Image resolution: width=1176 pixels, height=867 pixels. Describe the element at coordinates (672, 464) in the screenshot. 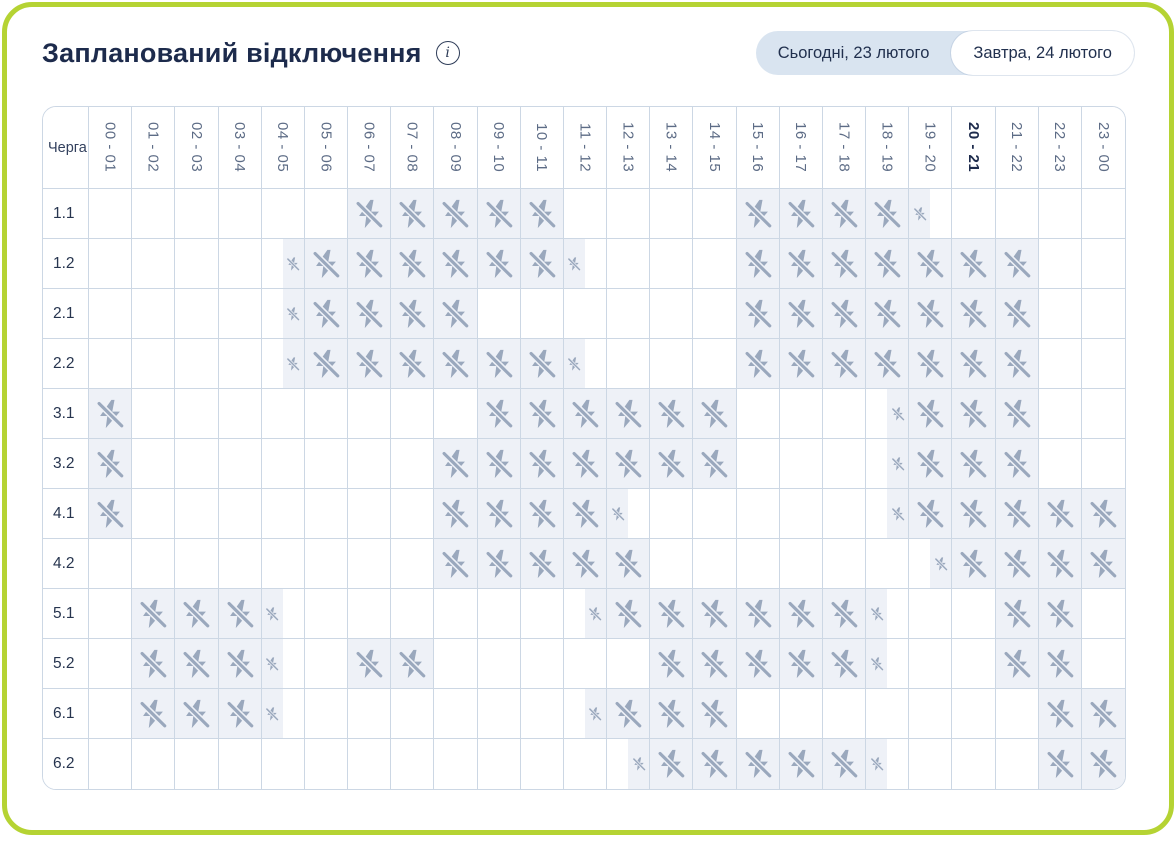

I see `cell-queue-3.2-hour-13-14` at that location.